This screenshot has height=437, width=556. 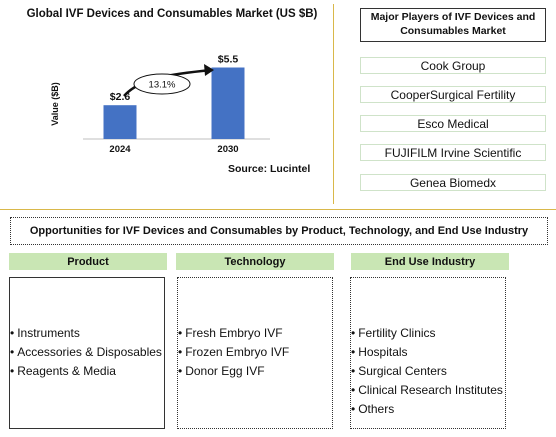 What do you see at coordinates (255, 261) in the screenshot?
I see `technology-header: Technology` at bounding box center [255, 261].